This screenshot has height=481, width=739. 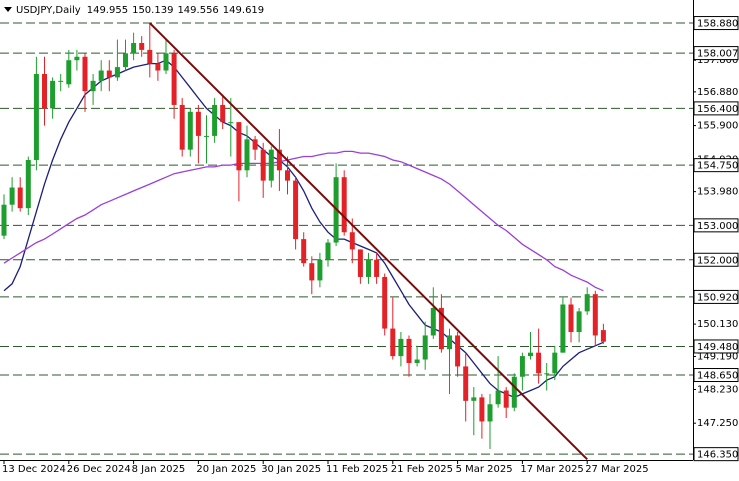 I want to click on level-label: 153.000, so click(x=717, y=226).